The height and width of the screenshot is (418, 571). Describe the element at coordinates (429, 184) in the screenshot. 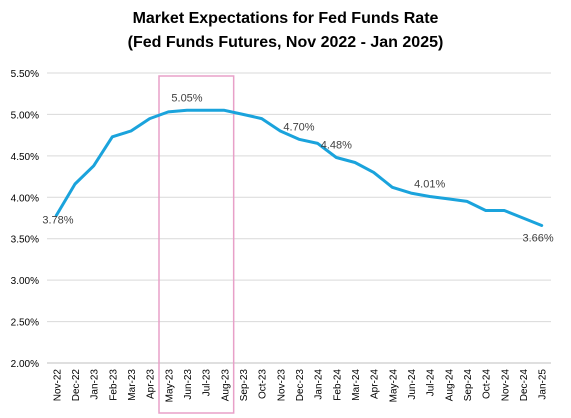

I see `data-label: 4.01%` at that location.